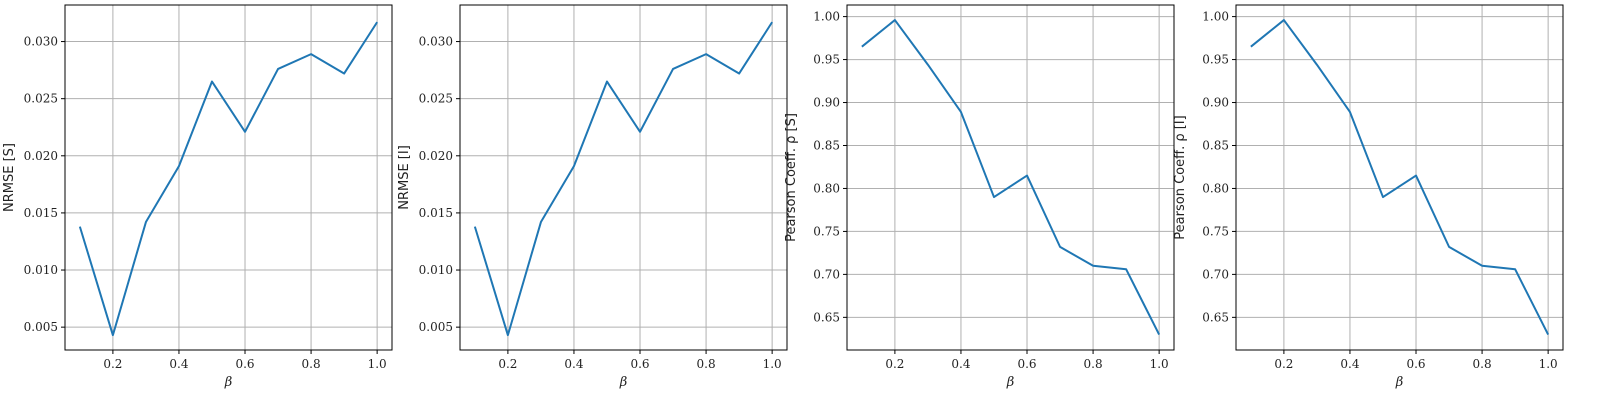  What do you see at coordinates (1180, 177) in the screenshot?
I see `y-axis-label: Pearson Coeff. ρ [I]` at bounding box center [1180, 177].